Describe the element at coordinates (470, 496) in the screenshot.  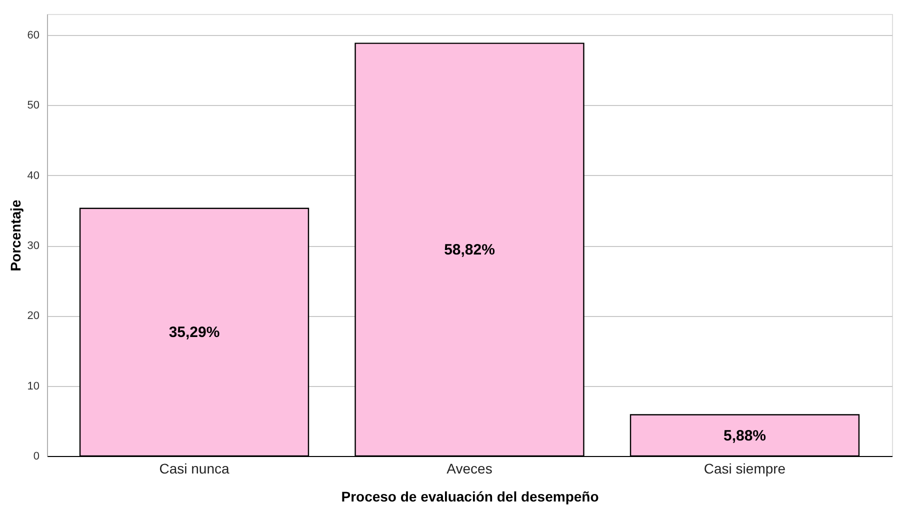
I see `x-axis-title: Proceso de evaluación del desempeño` at that location.